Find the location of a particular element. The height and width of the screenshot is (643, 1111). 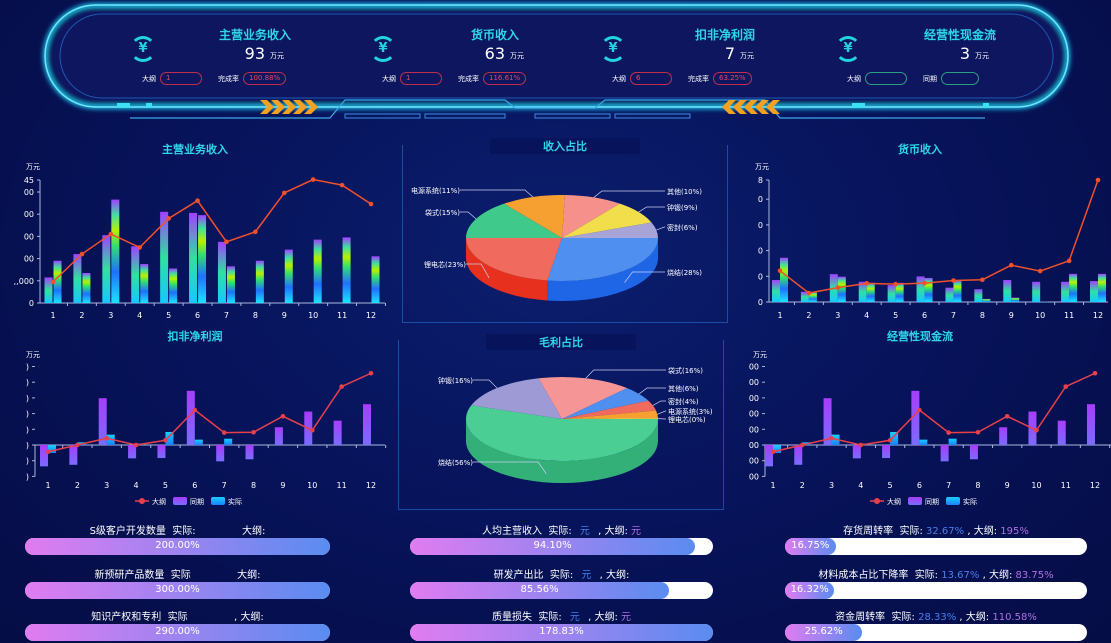

progress-bar: 300.00% is located at coordinates (177, 590).